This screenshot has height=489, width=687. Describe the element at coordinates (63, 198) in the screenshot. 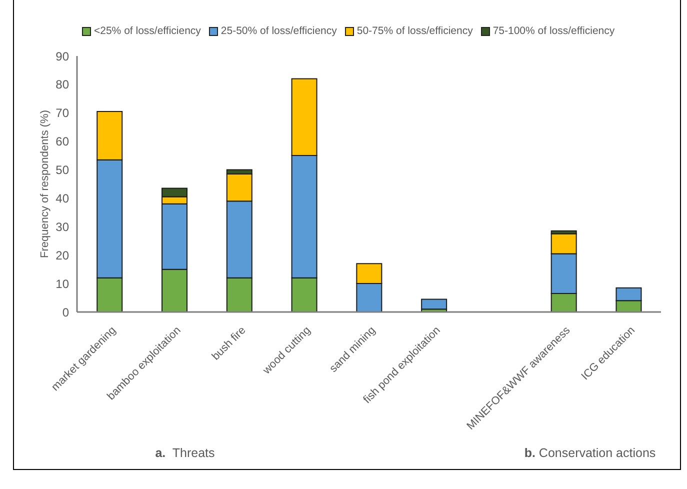

I see `y-tick-label: 40` at that location.